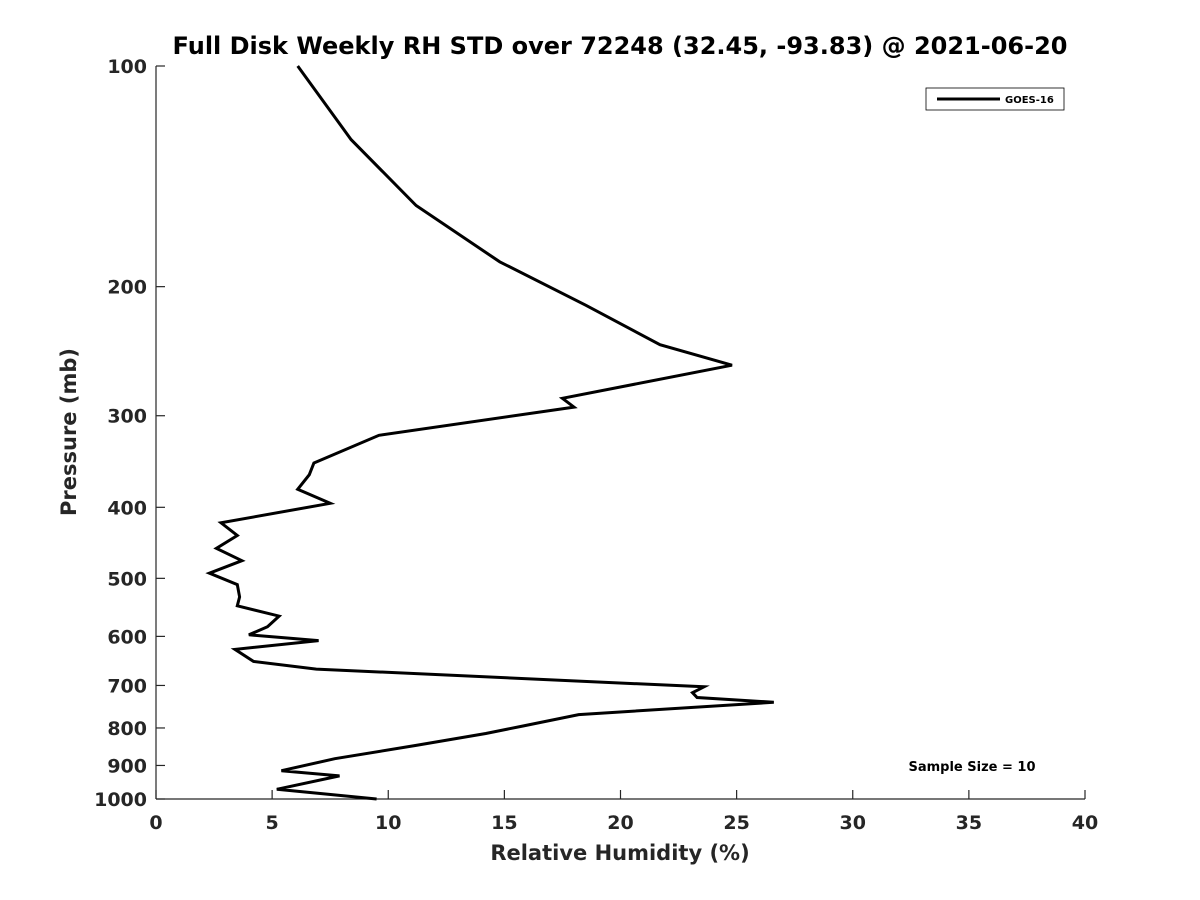 This screenshot has width=1200, height=900. What do you see at coordinates (853, 823) in the screenshot?
I see `x-tick-label: 30` at bounding box center [853, 823].